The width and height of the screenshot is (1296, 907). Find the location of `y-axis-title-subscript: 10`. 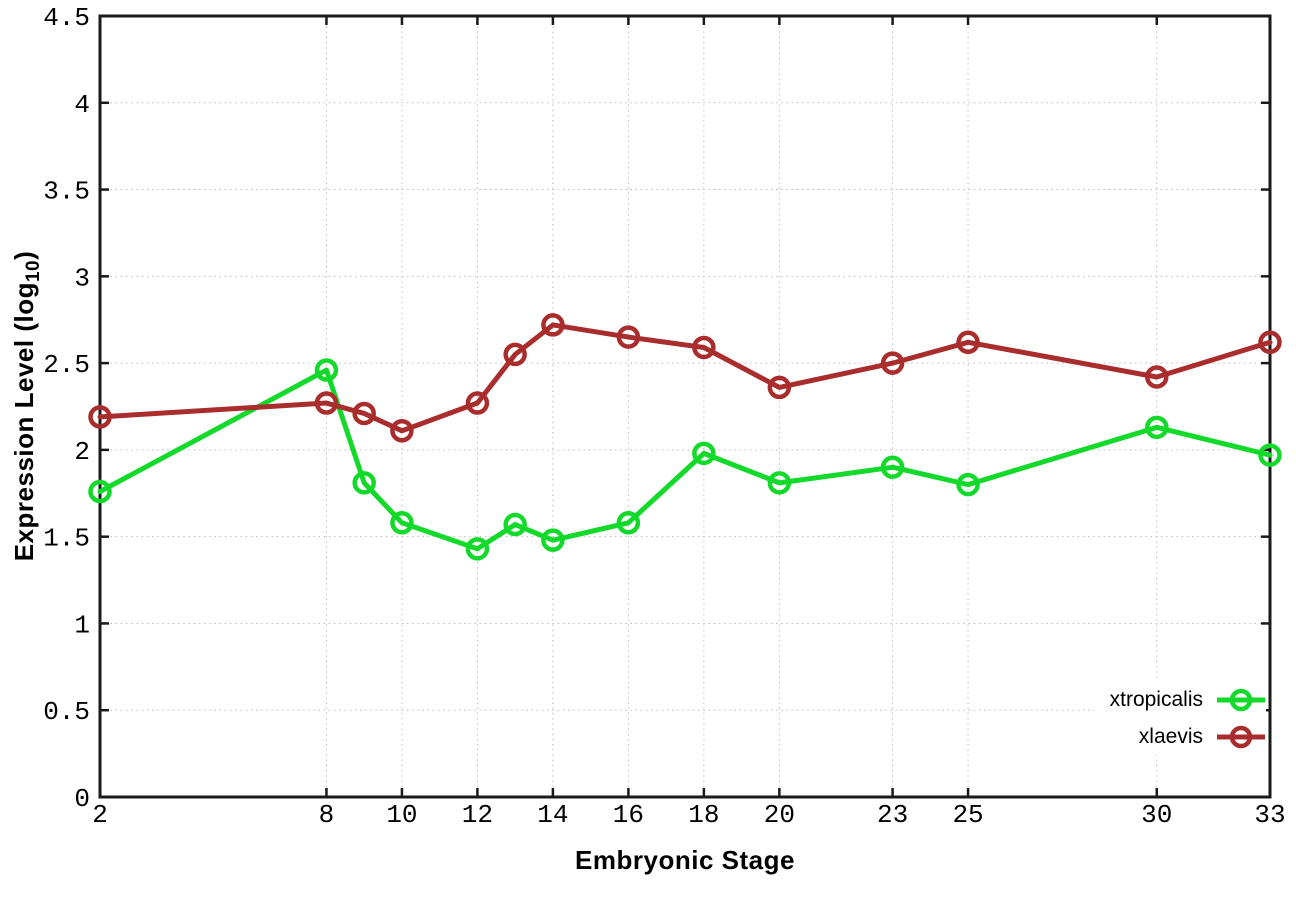

y-axis-title-subscript: 10 is located at coordinates (33, 271).